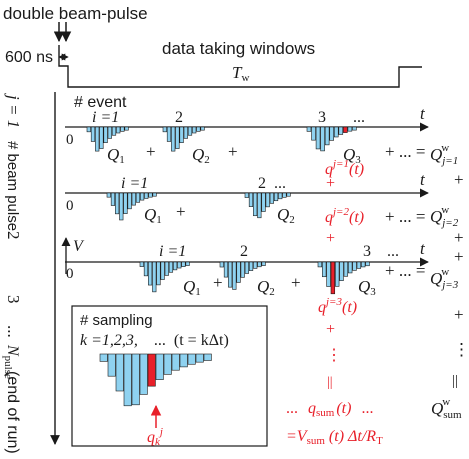 This screenshot has width=469, height=459. I want to click on row-2-sum-eq: + ... =, so click(405, 216).